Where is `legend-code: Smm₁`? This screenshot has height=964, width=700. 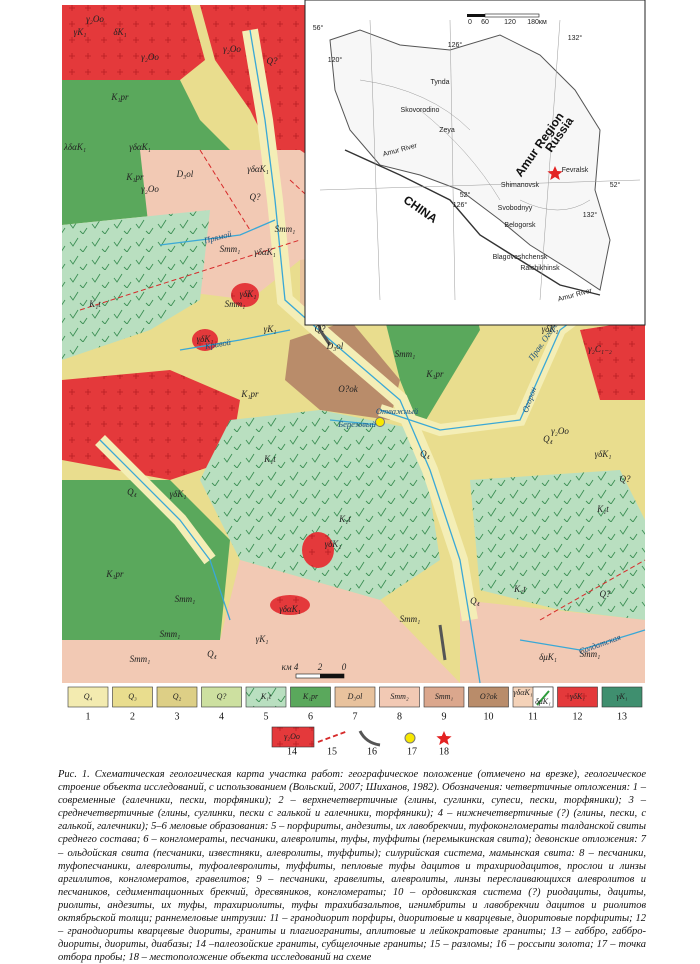
legend-code: Smm₁ is located at coordinates (444, 696).